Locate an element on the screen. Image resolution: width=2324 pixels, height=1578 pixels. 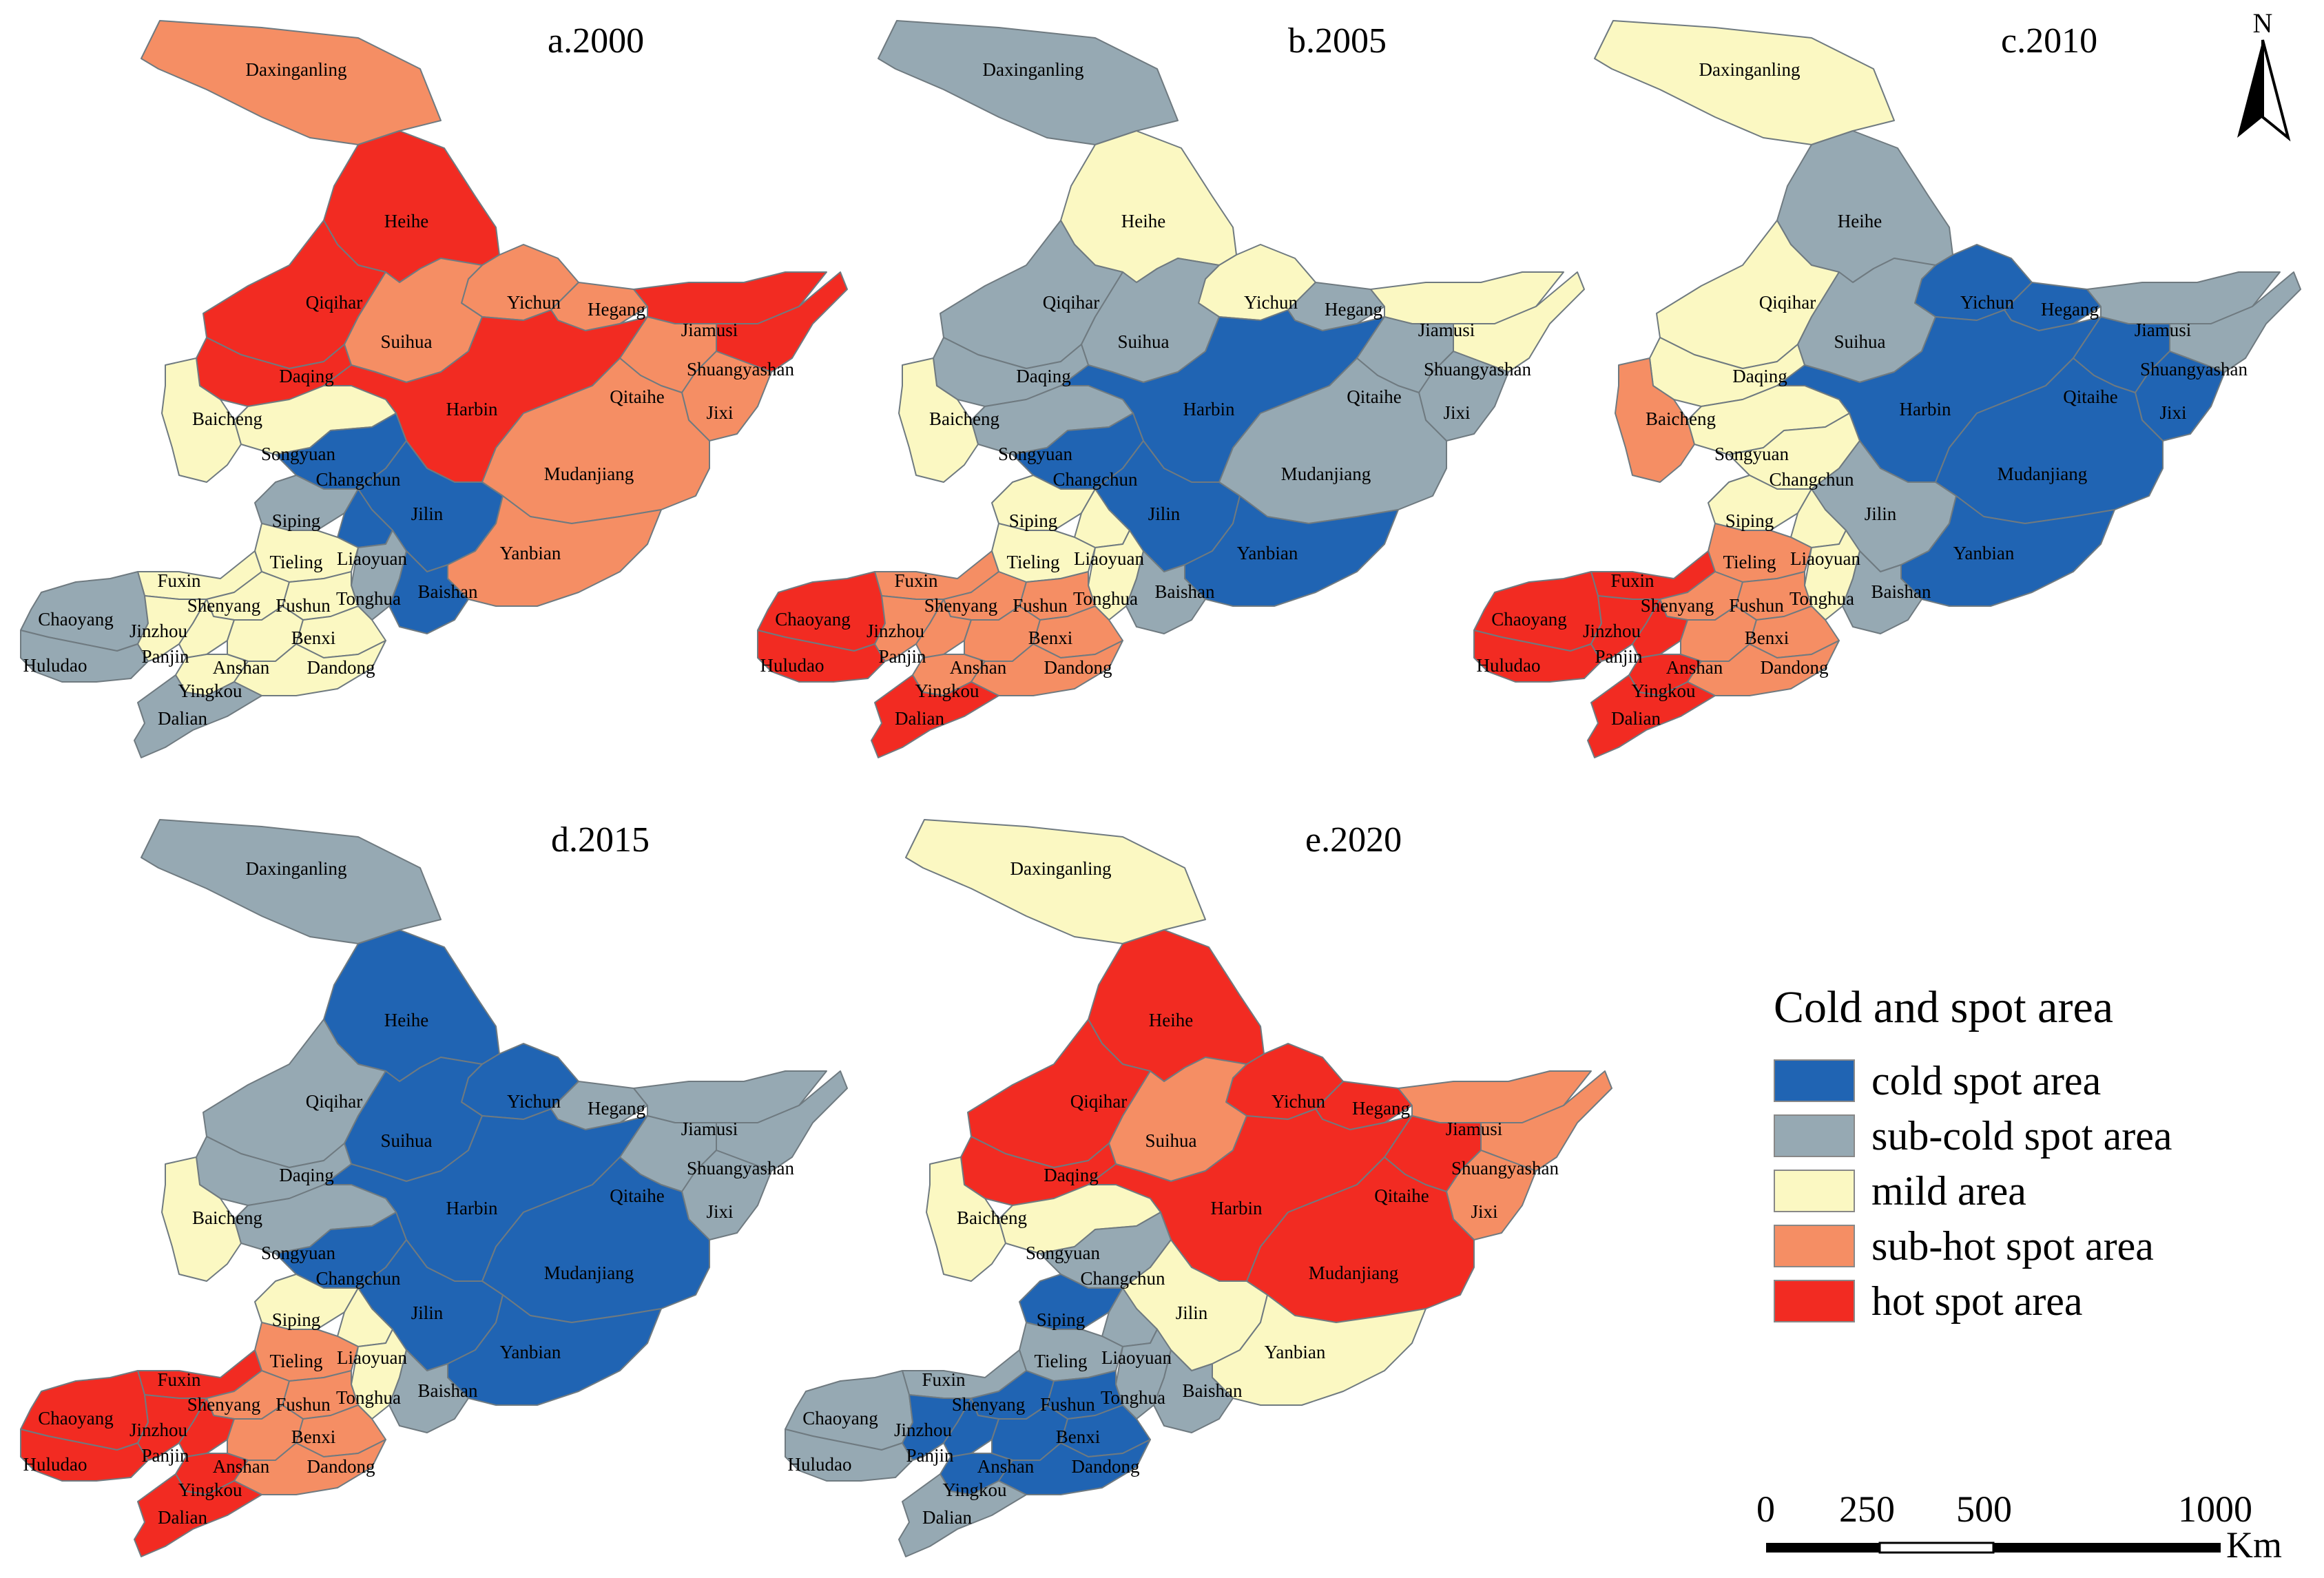
city-label-shuangyashan-b: Shuangyashan is located at coordinates (1477, 369).